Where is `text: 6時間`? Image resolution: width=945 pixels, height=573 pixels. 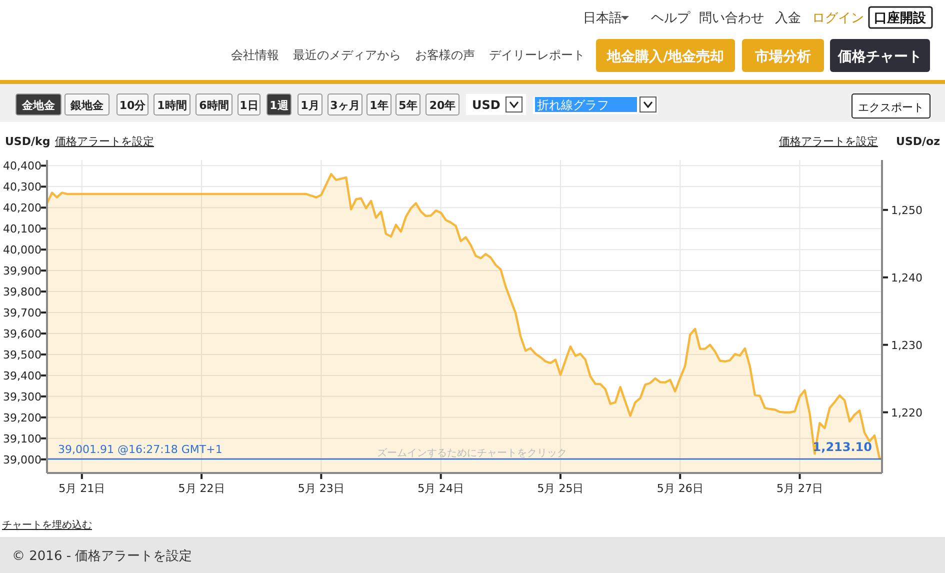
text: 6時間 is located at coordinates (214, 105).